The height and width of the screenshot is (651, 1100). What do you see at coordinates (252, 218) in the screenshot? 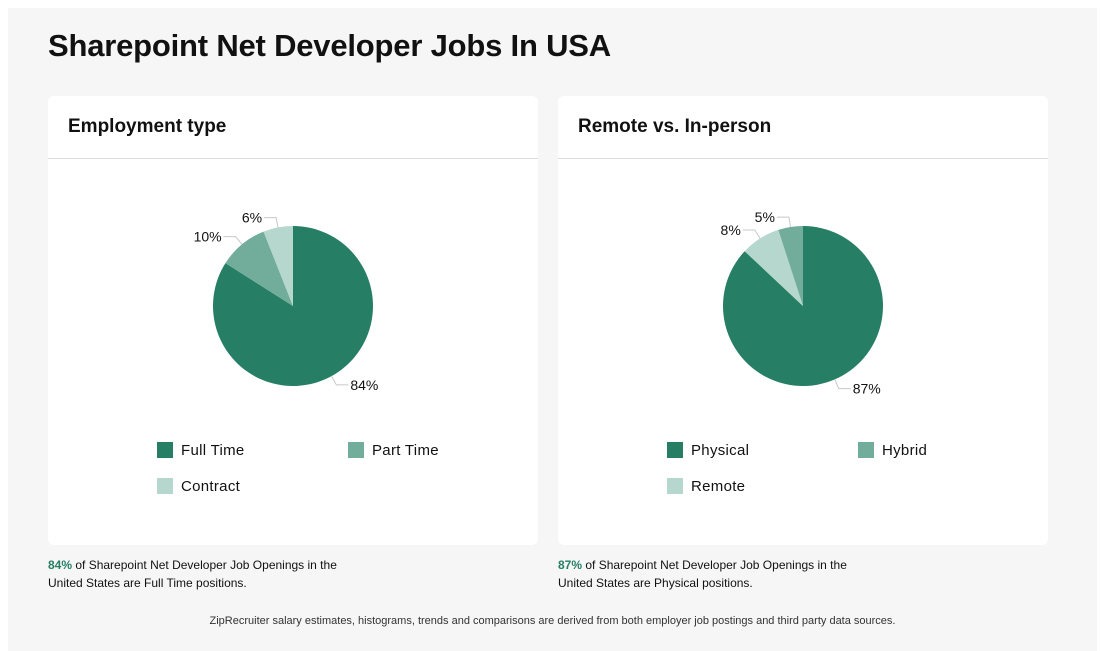
I see `data-label-contract: 6%` at bounding box center [252, 218].